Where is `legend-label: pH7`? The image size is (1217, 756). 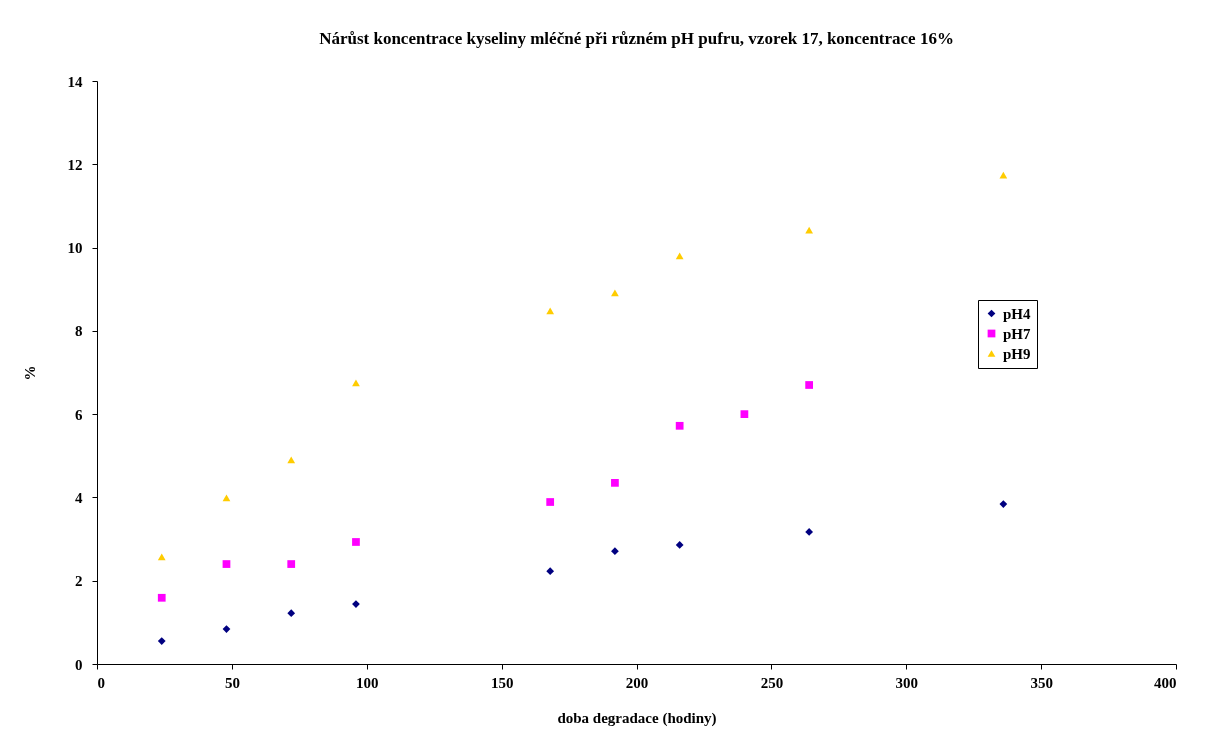 legend-label: pH7 is located at coordinates (1017, 333).